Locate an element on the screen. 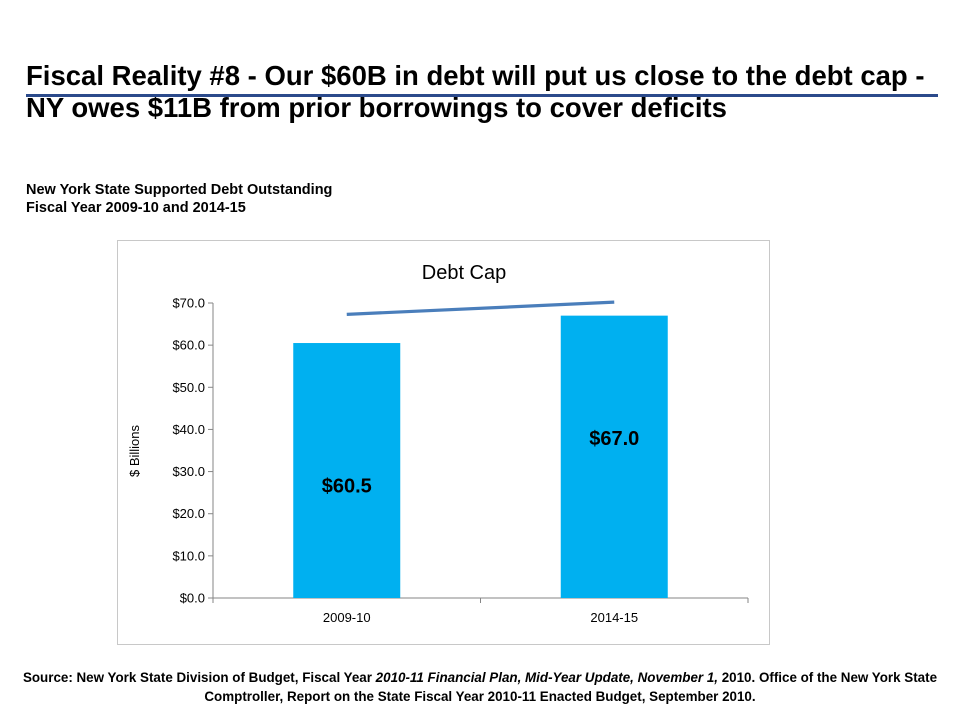  chart-title: Debt Cap is located at coordinates (464, 273).